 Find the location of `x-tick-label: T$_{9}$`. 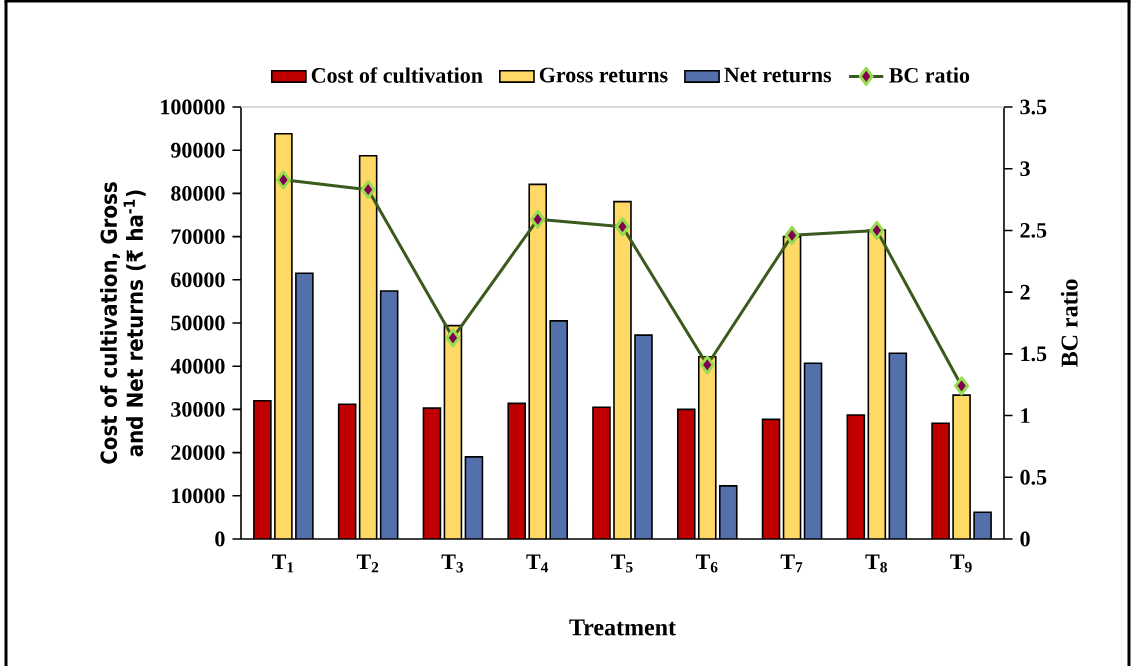

x-tick-label: T$_{9}$ is located at coordinates (961, 563).